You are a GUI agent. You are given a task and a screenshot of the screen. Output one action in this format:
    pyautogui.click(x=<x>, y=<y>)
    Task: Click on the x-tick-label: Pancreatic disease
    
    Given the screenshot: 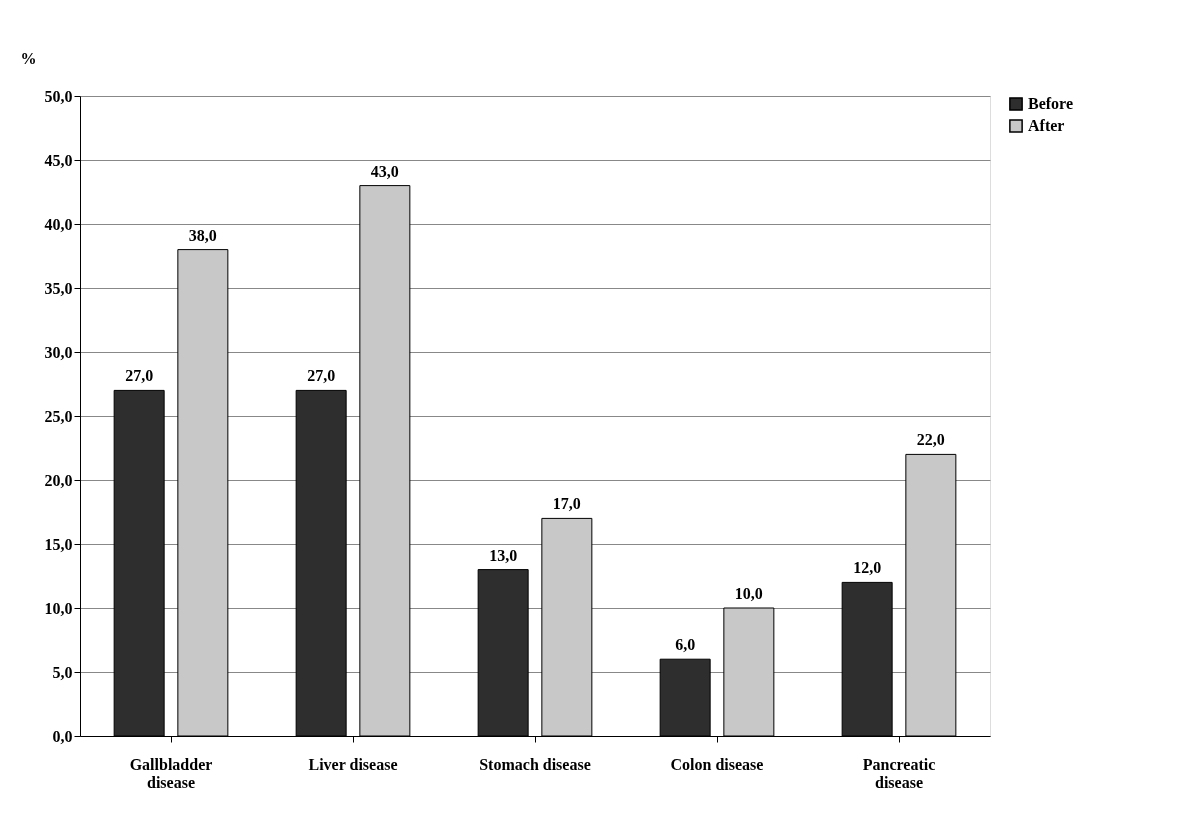 What is the action you would take?
    pyautogui.click(x=899, y=773)
    